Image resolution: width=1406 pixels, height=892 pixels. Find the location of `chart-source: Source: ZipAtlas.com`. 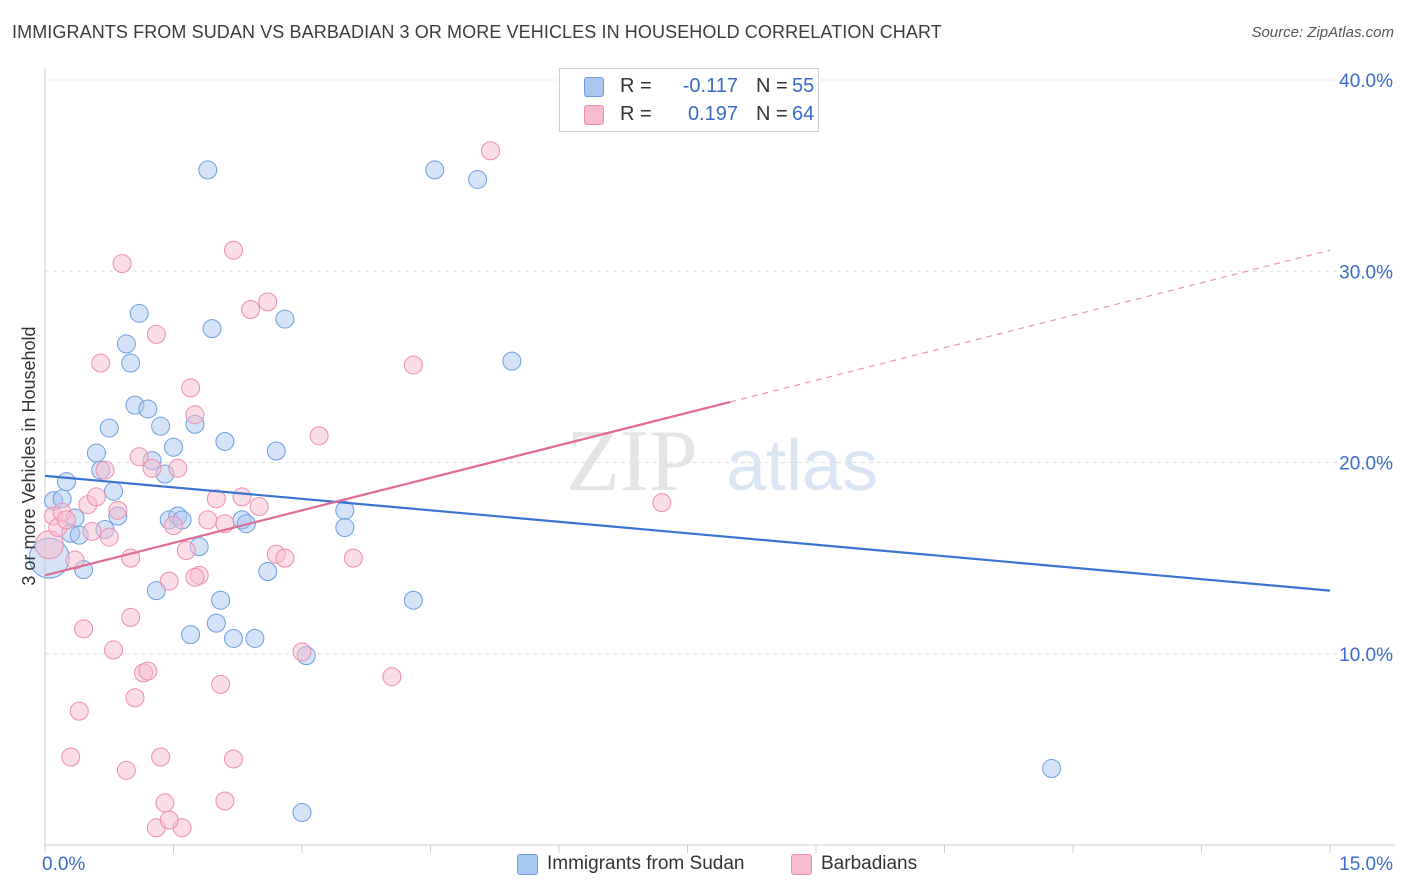

chart-source: Source: ZipAtlas.com is located at coordinates (1322, 32).